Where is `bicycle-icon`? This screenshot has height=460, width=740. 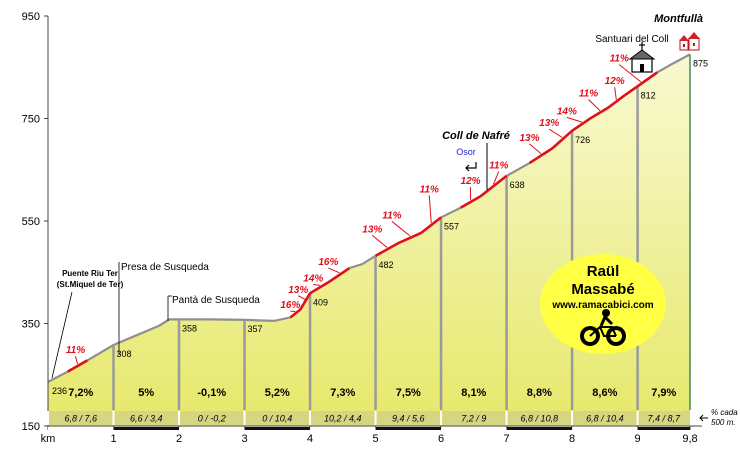 bicycle-icon is located at coordinates (603, 327).